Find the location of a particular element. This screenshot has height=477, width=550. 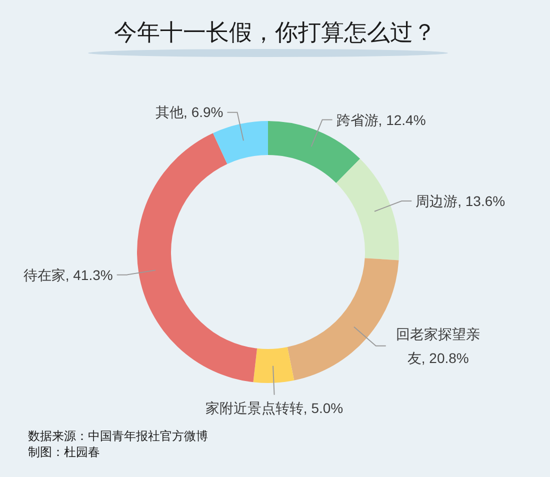

title: 今年十一长假，你打算怎么过？ is located at coordinates (275, 32).